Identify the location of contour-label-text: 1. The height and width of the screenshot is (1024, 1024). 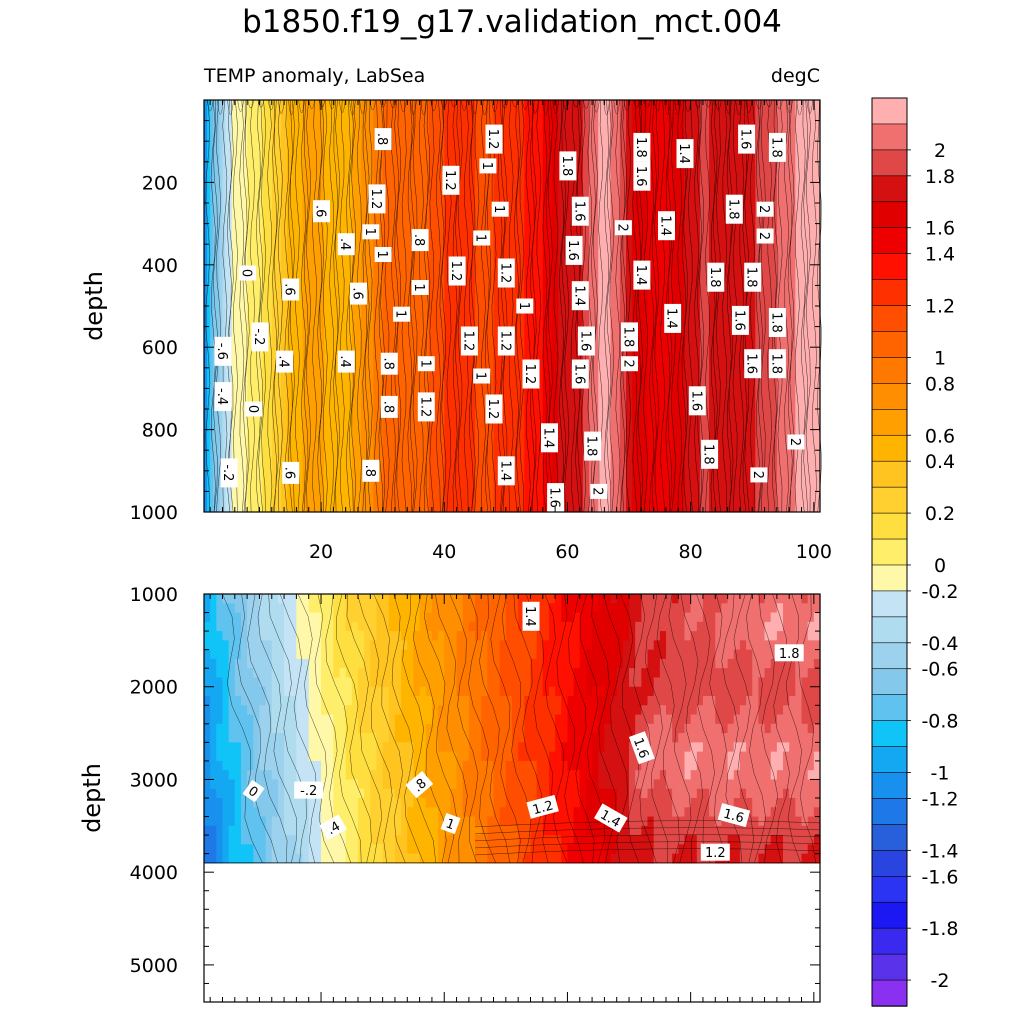
(381, 254).